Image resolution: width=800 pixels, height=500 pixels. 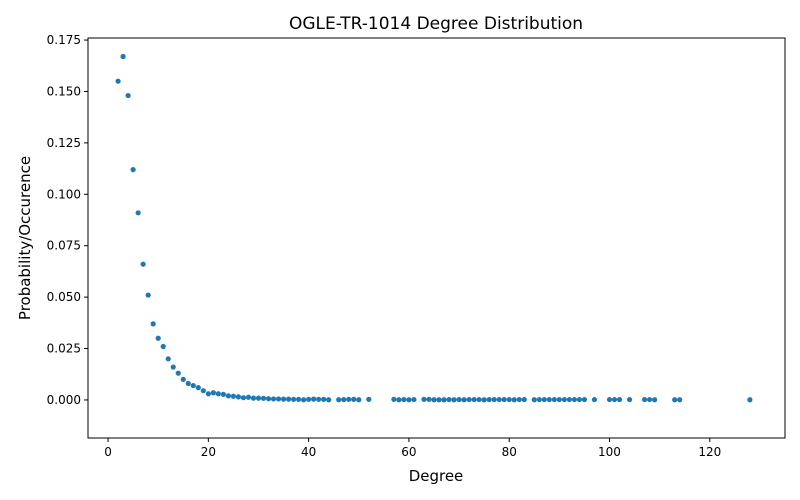 What do you see at coordinates (64, 349) in the screenshot?
I see `y-tick-label: 0.025` at bounding box center [64, 349].